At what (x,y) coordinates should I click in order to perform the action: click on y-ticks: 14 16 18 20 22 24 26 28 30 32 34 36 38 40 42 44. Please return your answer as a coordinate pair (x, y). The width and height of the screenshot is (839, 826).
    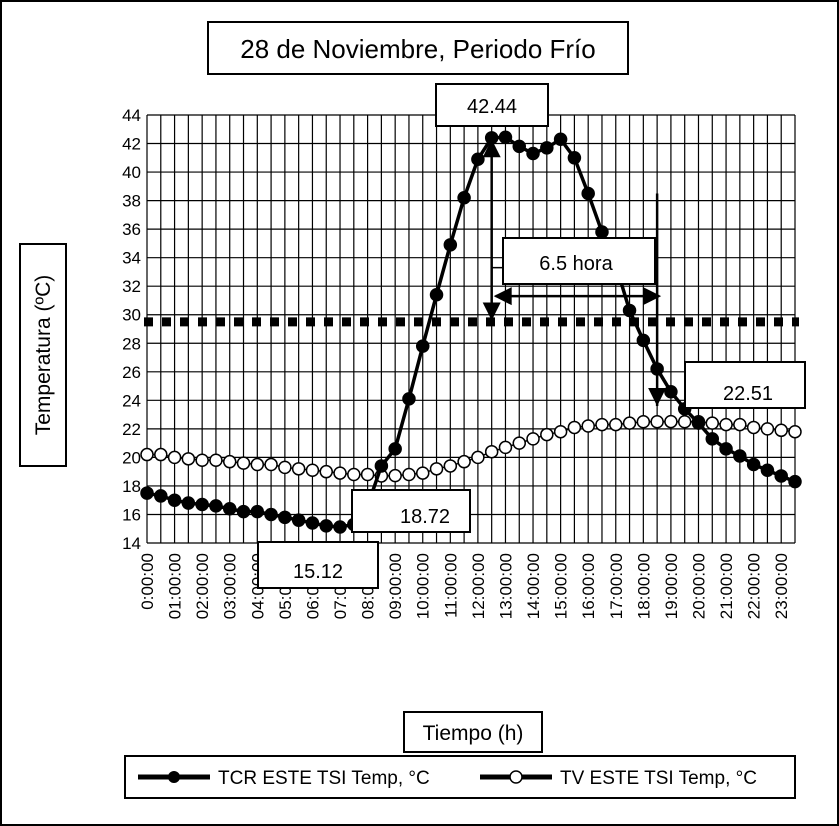
    Looking at the image, I should click on (131, 329).